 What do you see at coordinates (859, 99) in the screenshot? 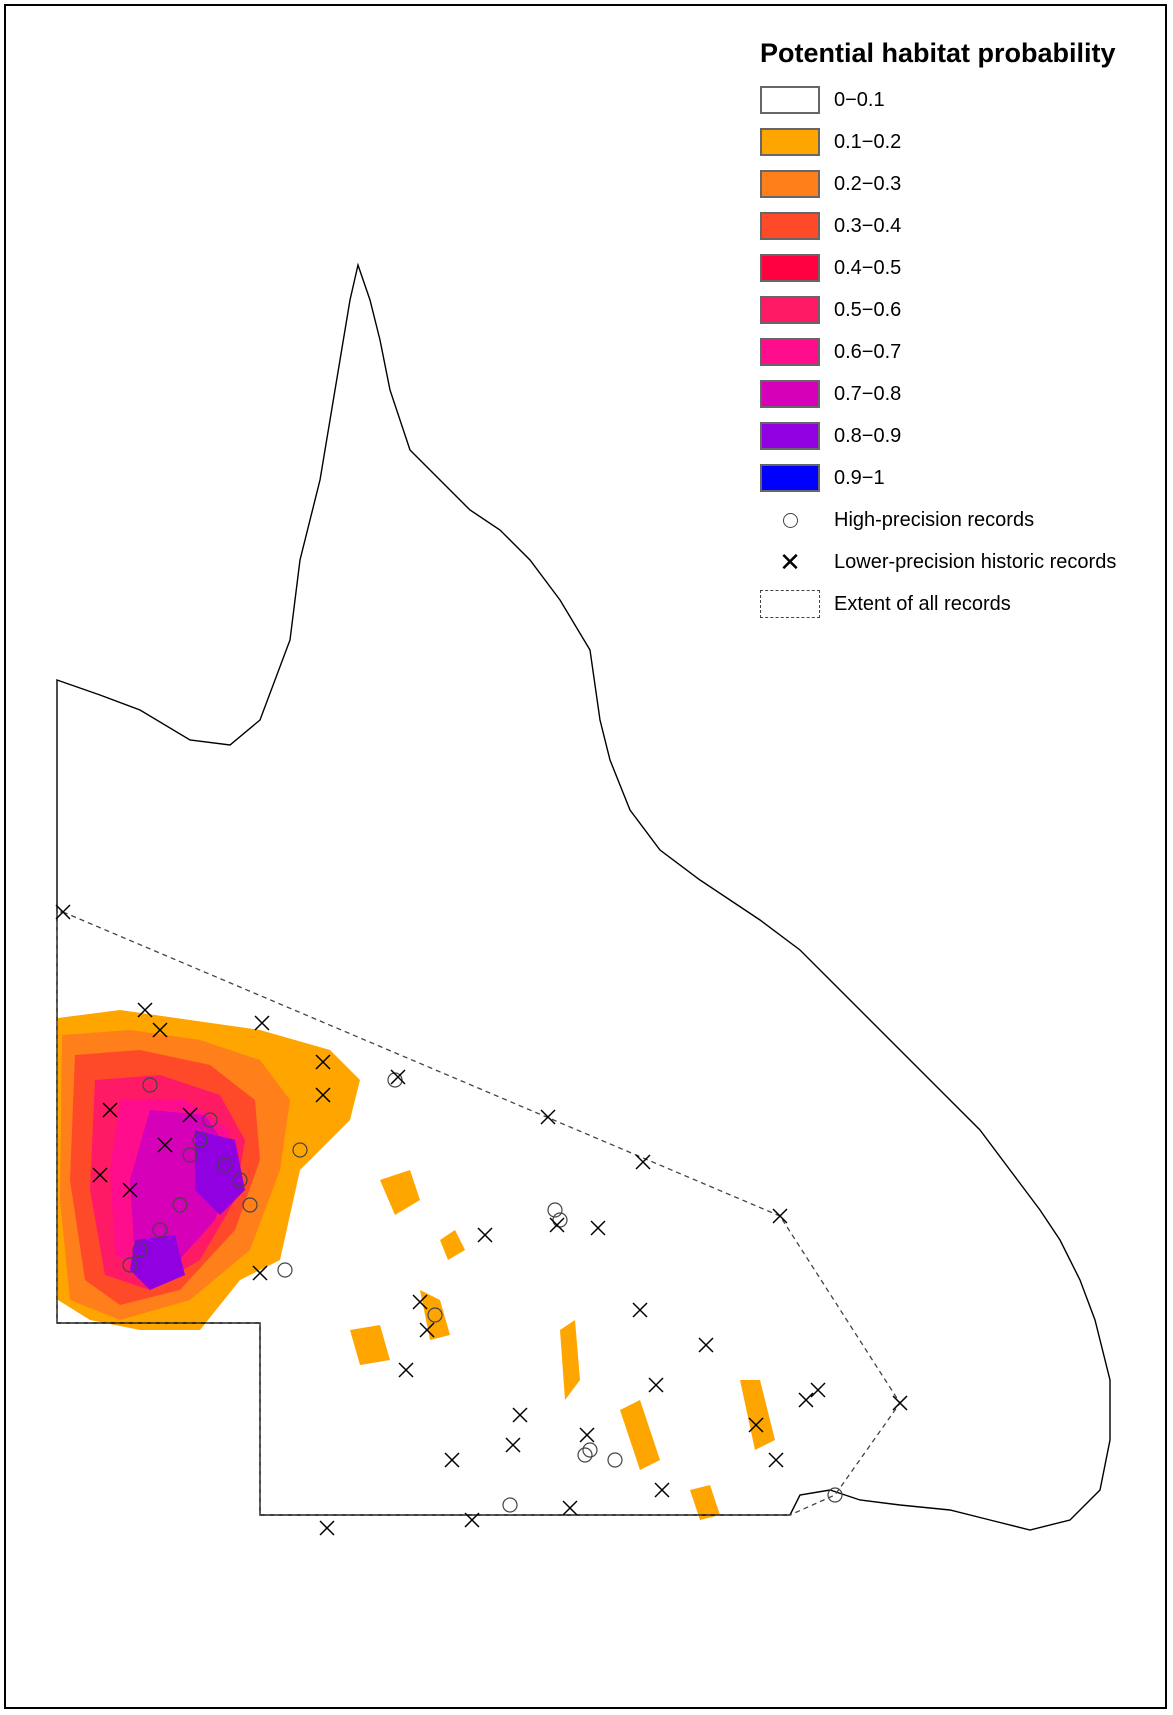
I see `legend-class-label: 0−0.1` at bounding box center [859, 99].